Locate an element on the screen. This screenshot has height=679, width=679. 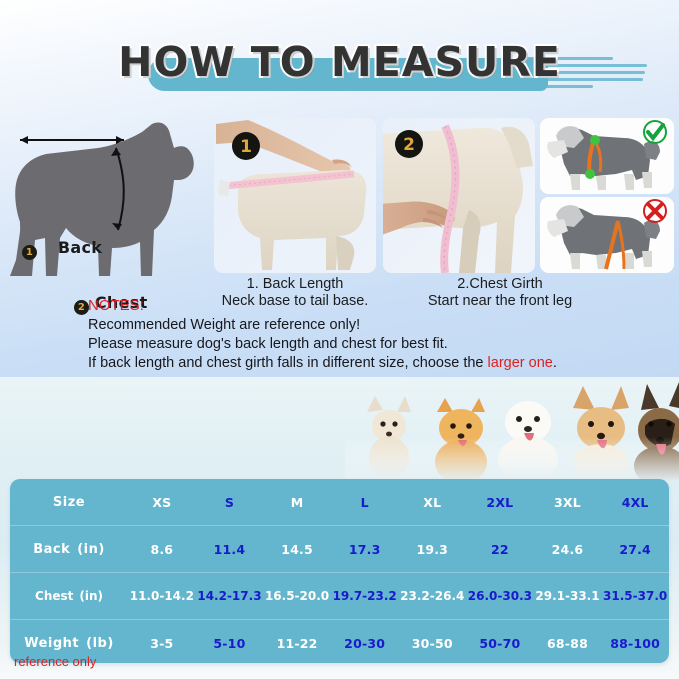
cell-chest-m: 16.5-20.0 is located at coordinates (297, 596).